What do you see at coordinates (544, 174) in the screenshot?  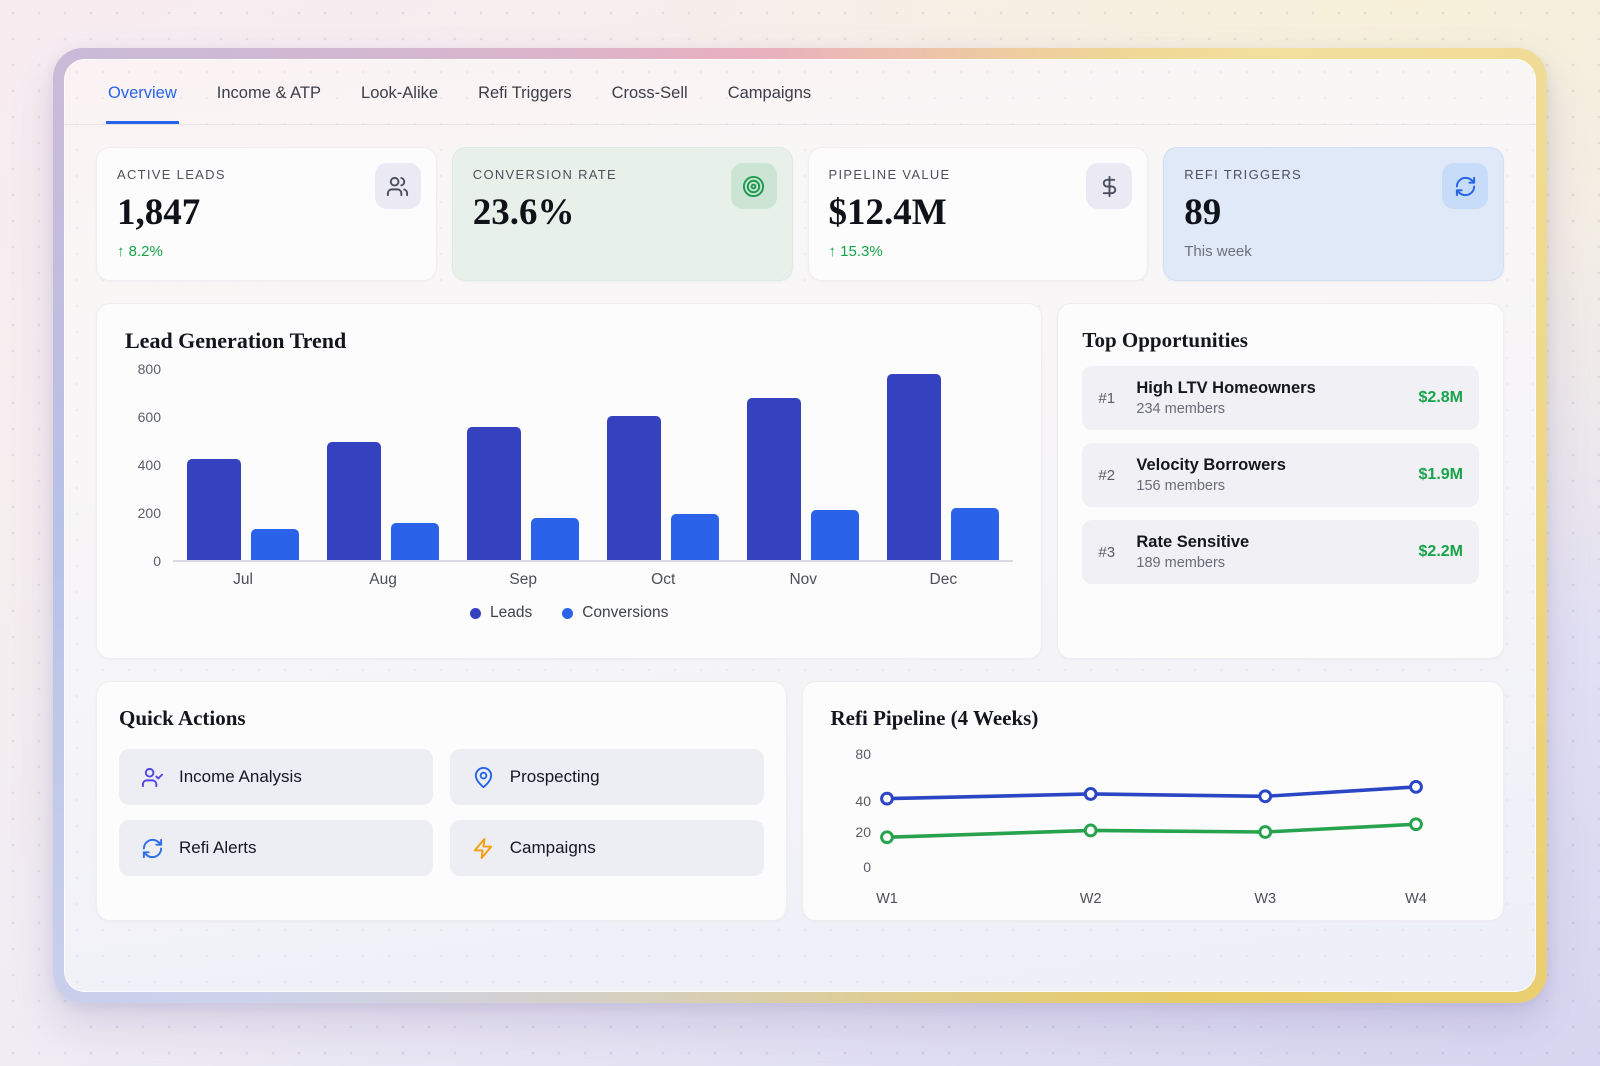 I see `stat-label: CONVERSION RATE` at bounding box center [544, 174].